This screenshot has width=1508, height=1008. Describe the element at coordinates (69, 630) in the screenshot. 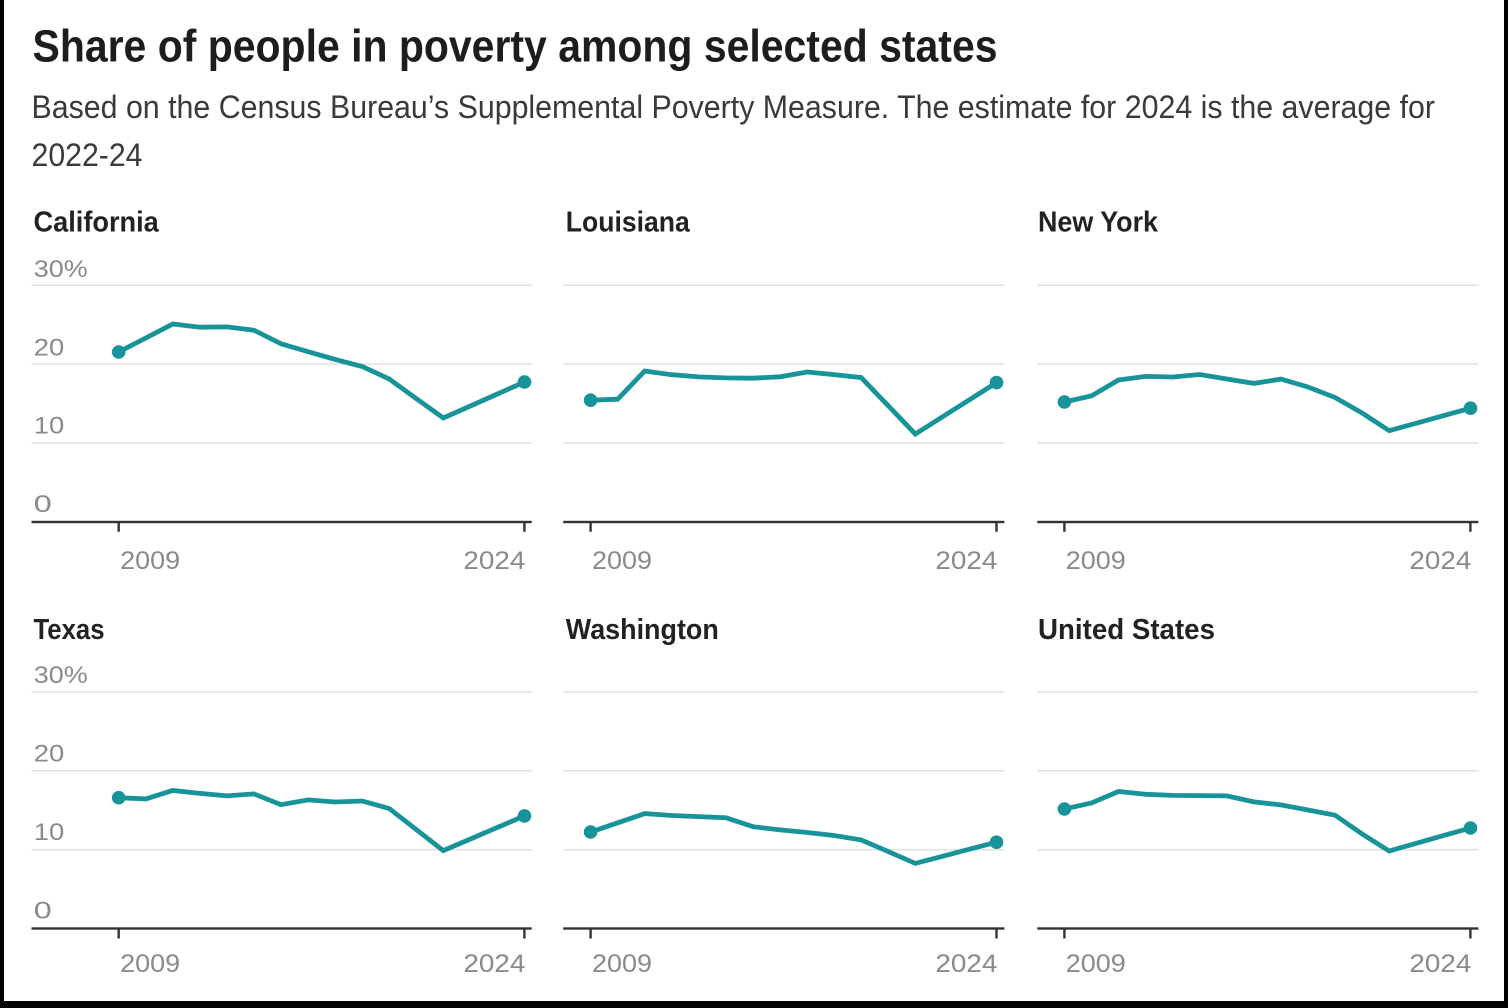

I see `svg-text: Texas` at that location.